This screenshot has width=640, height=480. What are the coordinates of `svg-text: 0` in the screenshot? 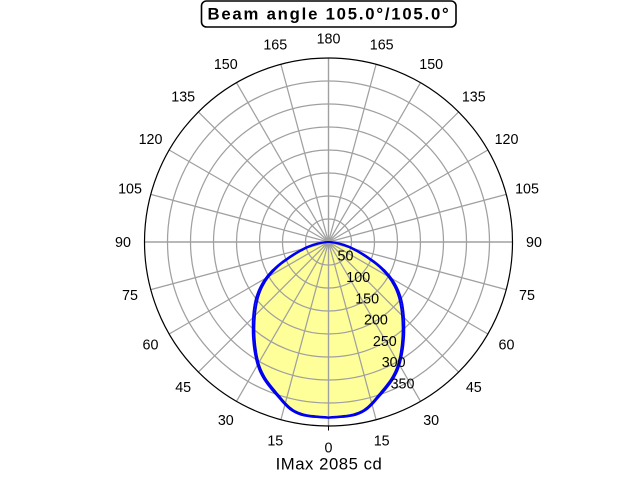 It's located at (329, 448).